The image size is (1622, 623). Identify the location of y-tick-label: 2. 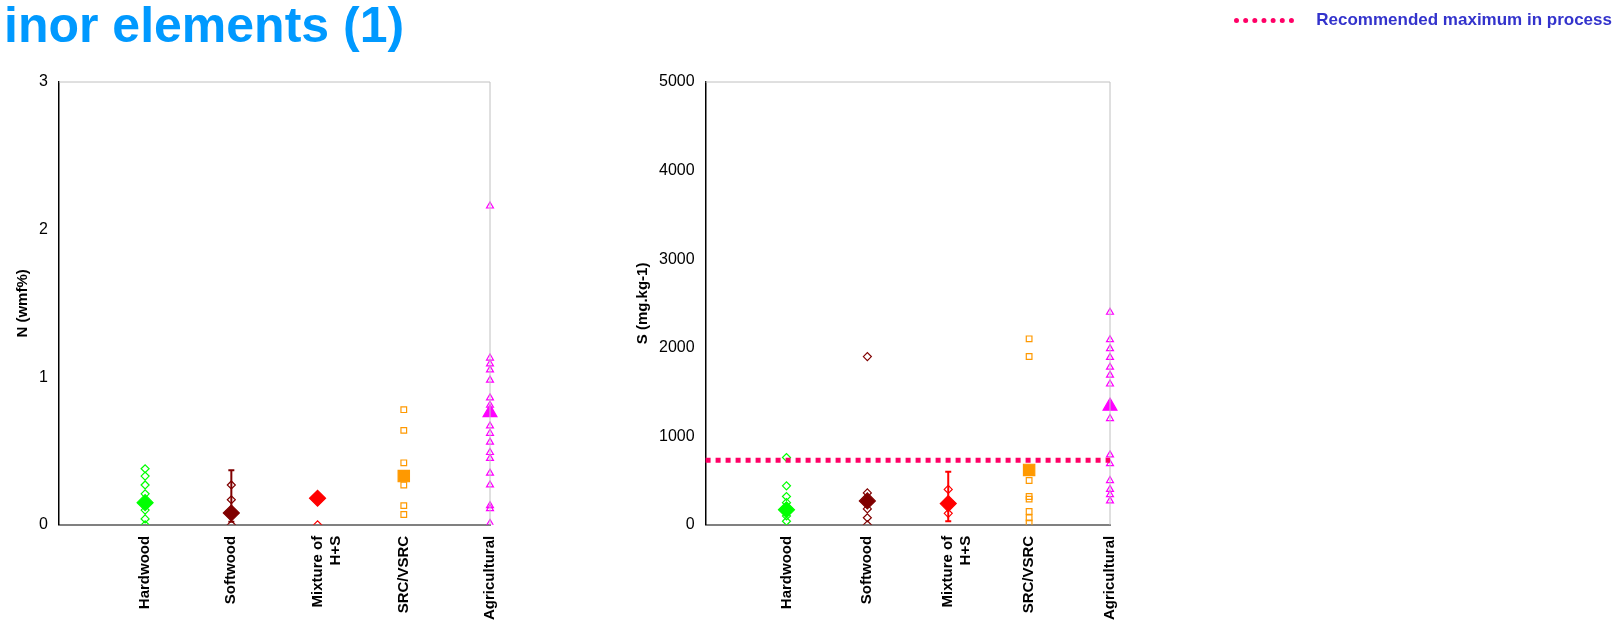
(43, 229).